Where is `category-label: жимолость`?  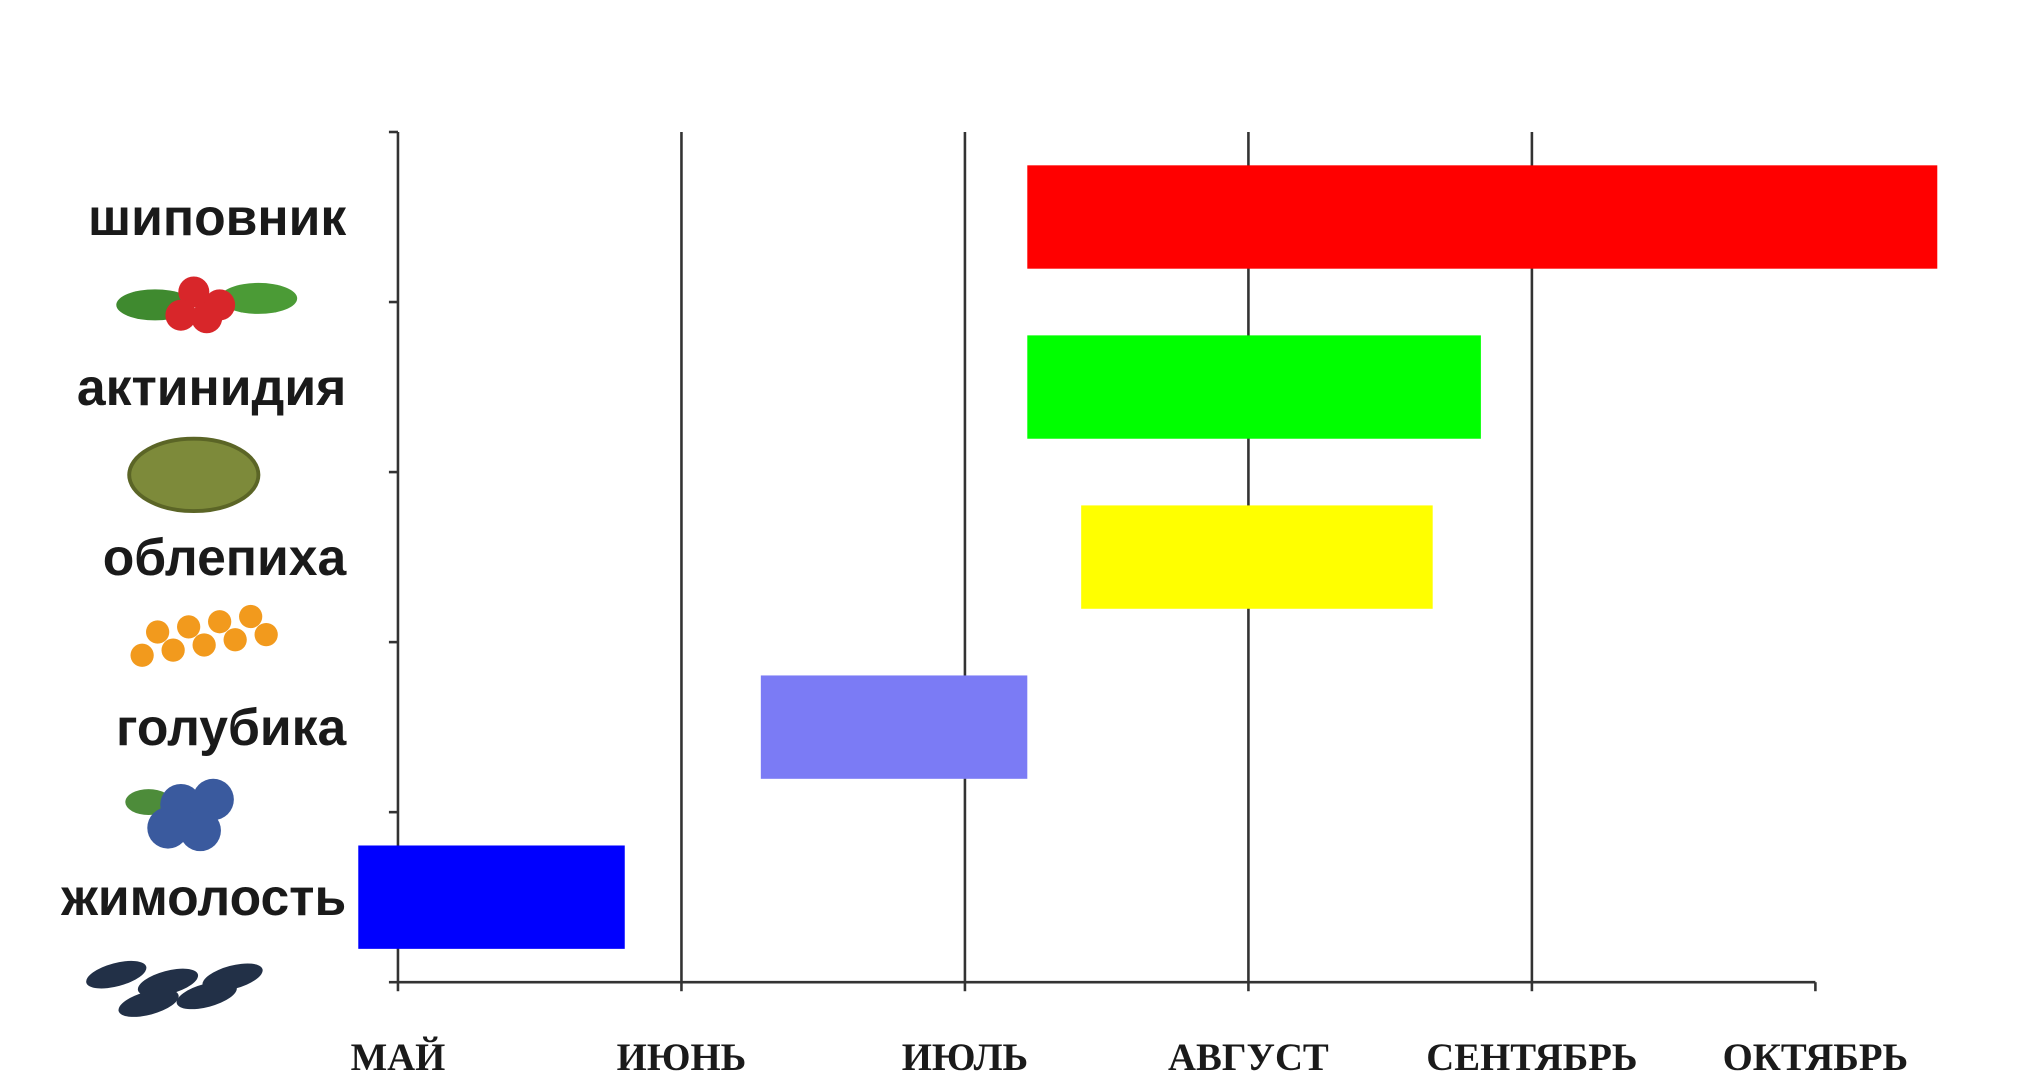 category-label: жимолость is located at coordinates (203, 897).